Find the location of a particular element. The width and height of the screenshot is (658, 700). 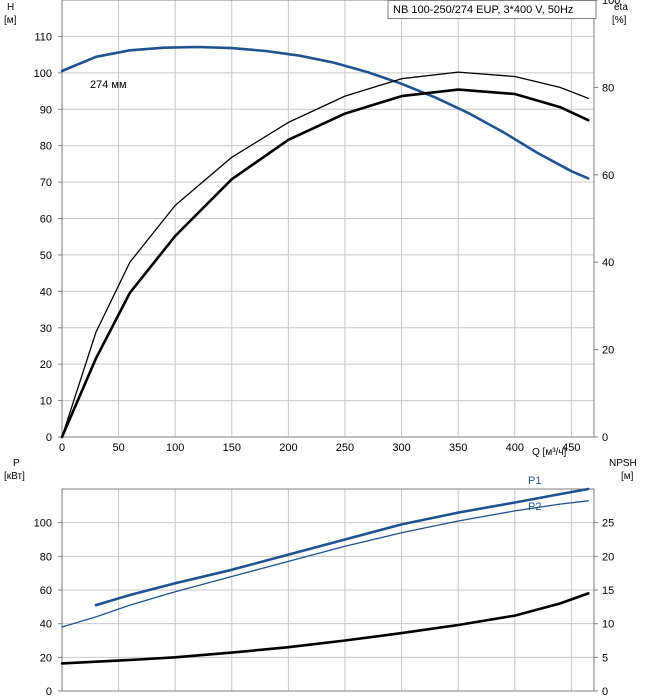

upper-y-left-tick: 0 is located at coordinates (49, 438).